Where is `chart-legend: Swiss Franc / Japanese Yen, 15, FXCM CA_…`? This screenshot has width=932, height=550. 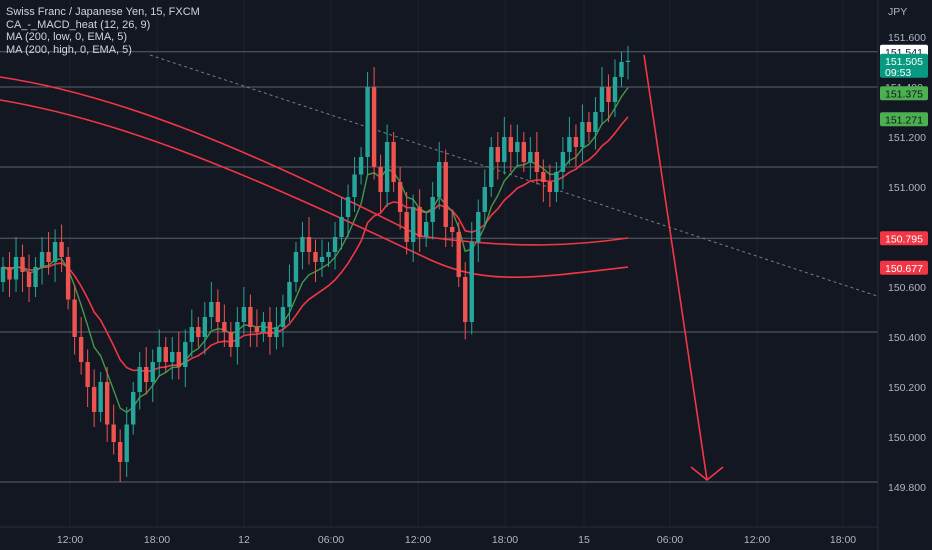
chart-legend: Swiss Franc / Japanese Yen, 15, FXCM CA_… is located at coordinates (103, 31).